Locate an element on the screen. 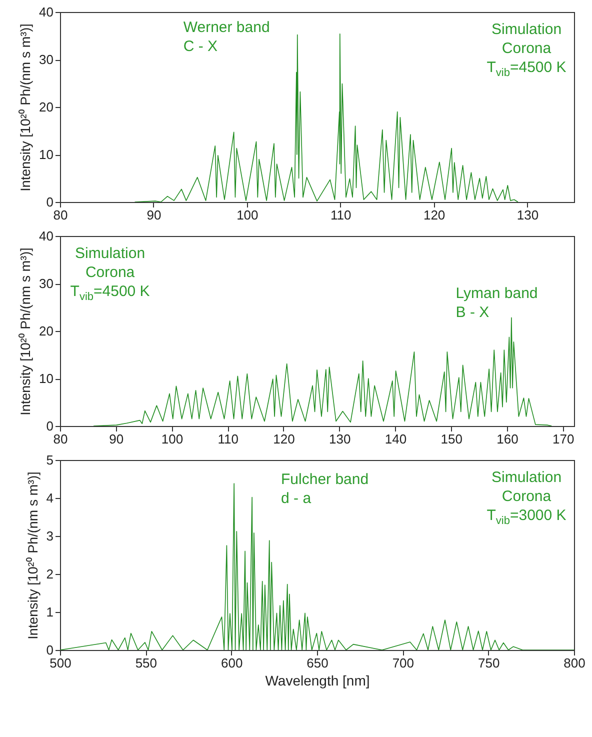  y-tick-label: 2 is located at coordinates (50, 574).